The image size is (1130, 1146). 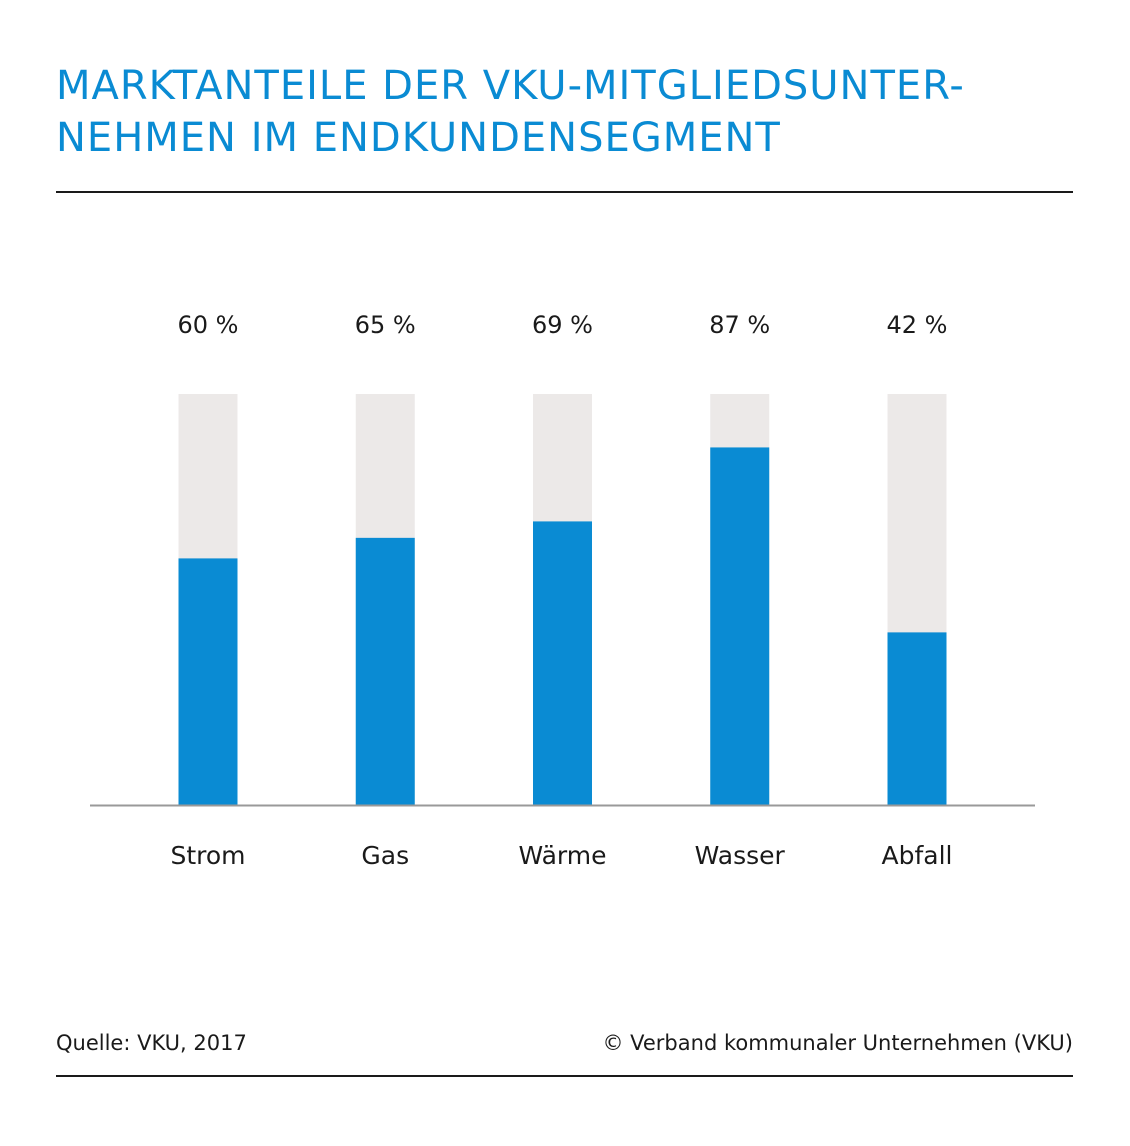 What do you see at coordinates (562, 855) in the screenshot?
I see `category-label-2: Wärme` at bounding box center [562, 855].